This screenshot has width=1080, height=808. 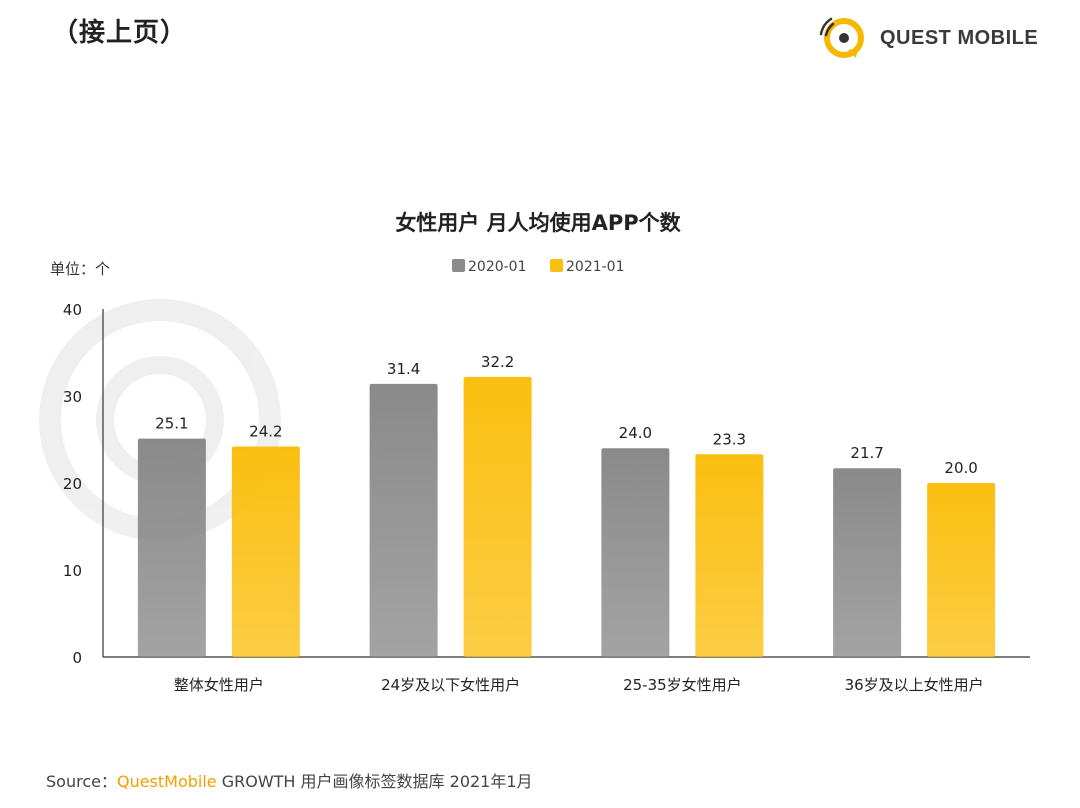 What do you see at coordinates (403, 369) in the screenshot?
I see `data-label: 31.4` at bounding box center [403, 369].